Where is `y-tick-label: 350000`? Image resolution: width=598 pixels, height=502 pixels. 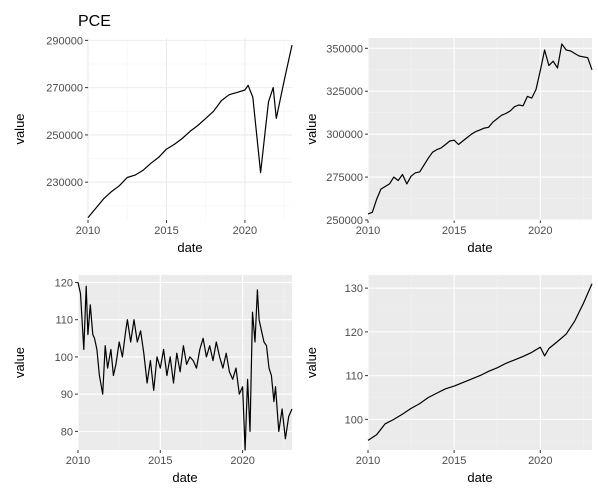 y-tick-label: 350000 is located at coordinates (344, 49).